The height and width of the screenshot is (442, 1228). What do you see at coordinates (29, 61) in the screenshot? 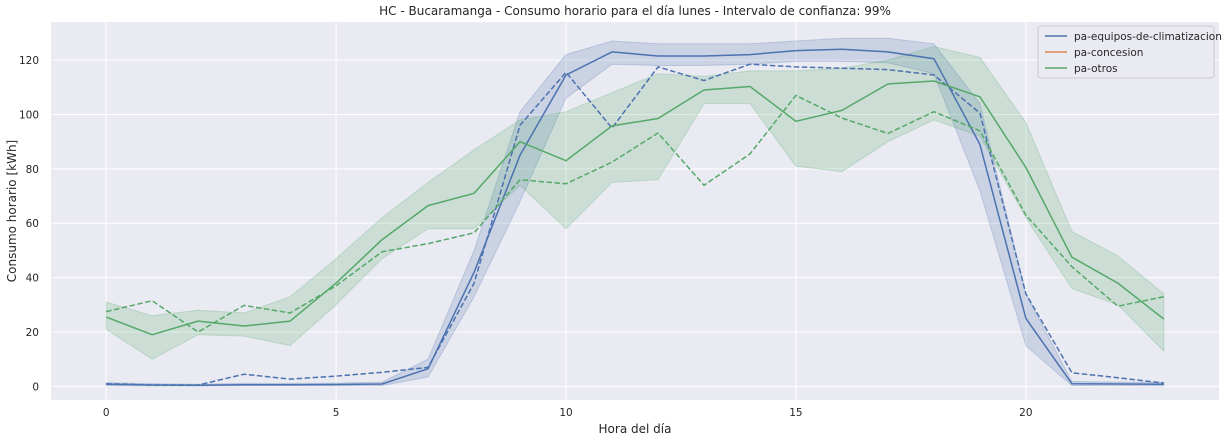
I see `y-tick-label: 120` at bounding box center [29, 61].